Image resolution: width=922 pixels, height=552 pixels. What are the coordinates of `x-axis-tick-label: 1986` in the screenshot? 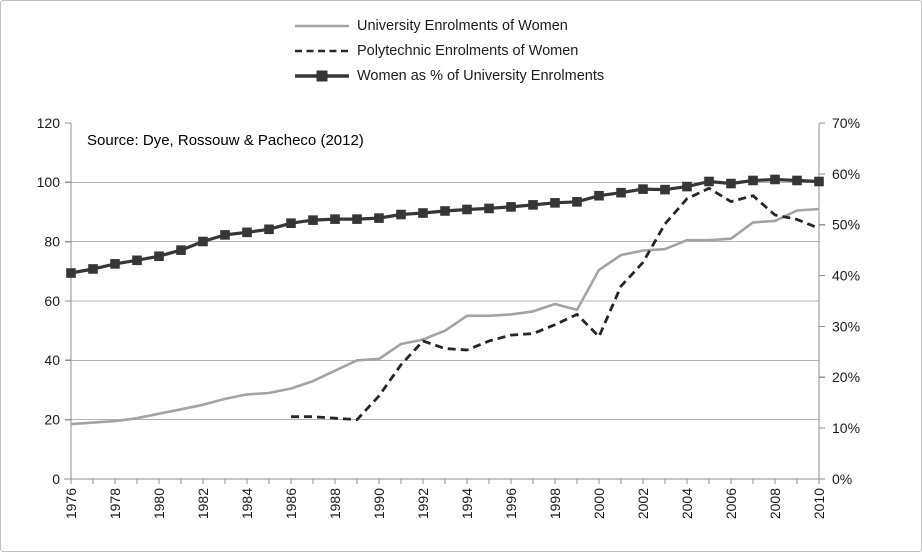 It's located at (291, 503).